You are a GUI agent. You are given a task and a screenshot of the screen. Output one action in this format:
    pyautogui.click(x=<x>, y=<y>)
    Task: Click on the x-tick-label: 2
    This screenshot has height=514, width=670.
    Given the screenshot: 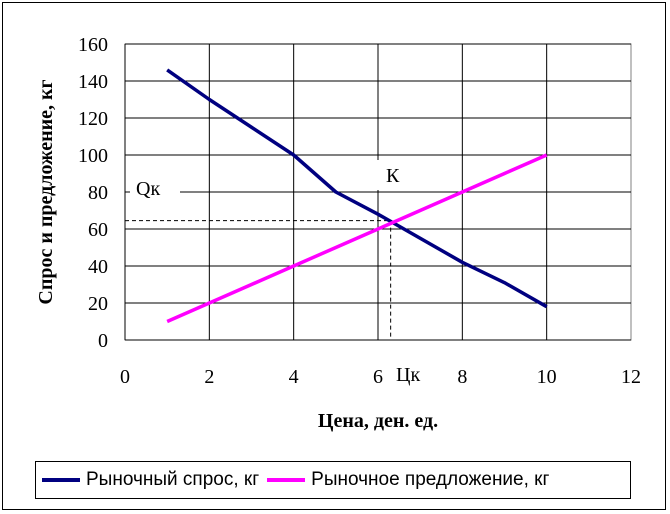 What is the action you would take?
    pyautogui.click(x=209, y=377)
    